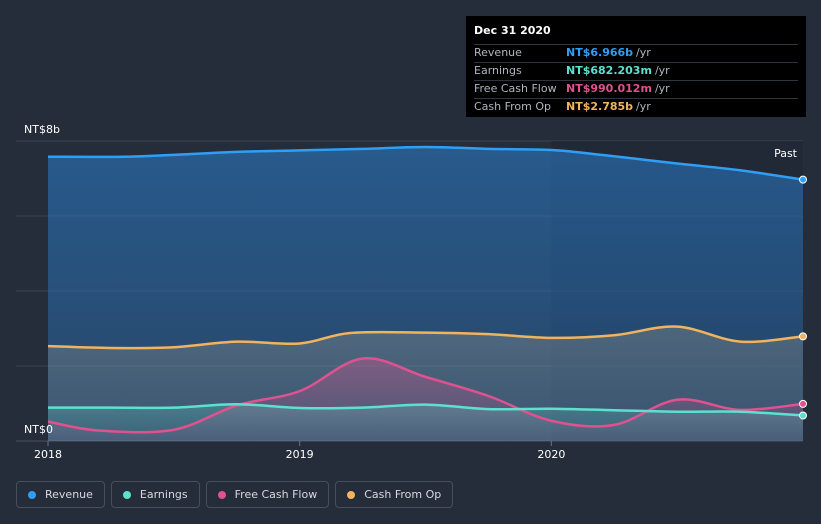  I want to click on x-tick-label: 2018, so click(48, 454).